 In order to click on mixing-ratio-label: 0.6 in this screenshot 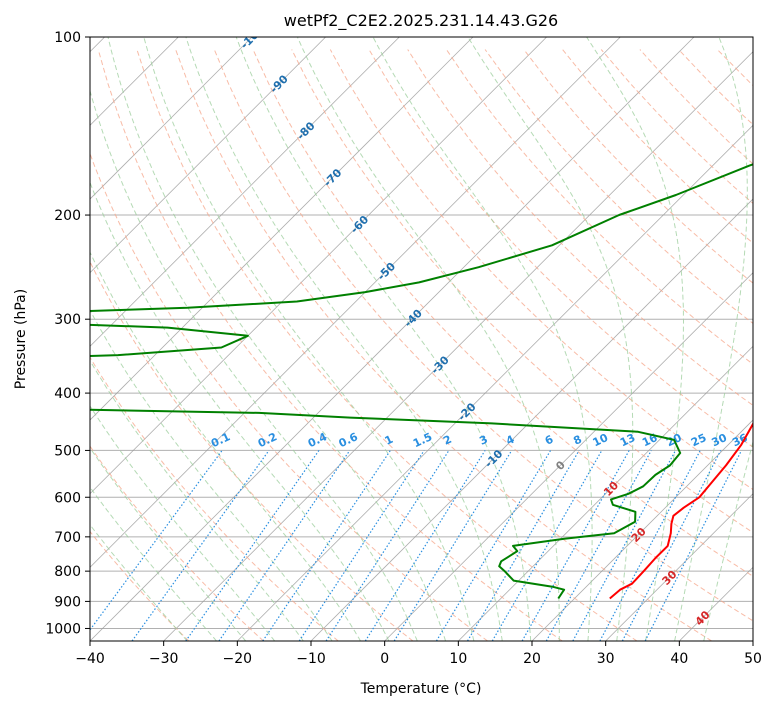, I will do `click(348, 440)`.